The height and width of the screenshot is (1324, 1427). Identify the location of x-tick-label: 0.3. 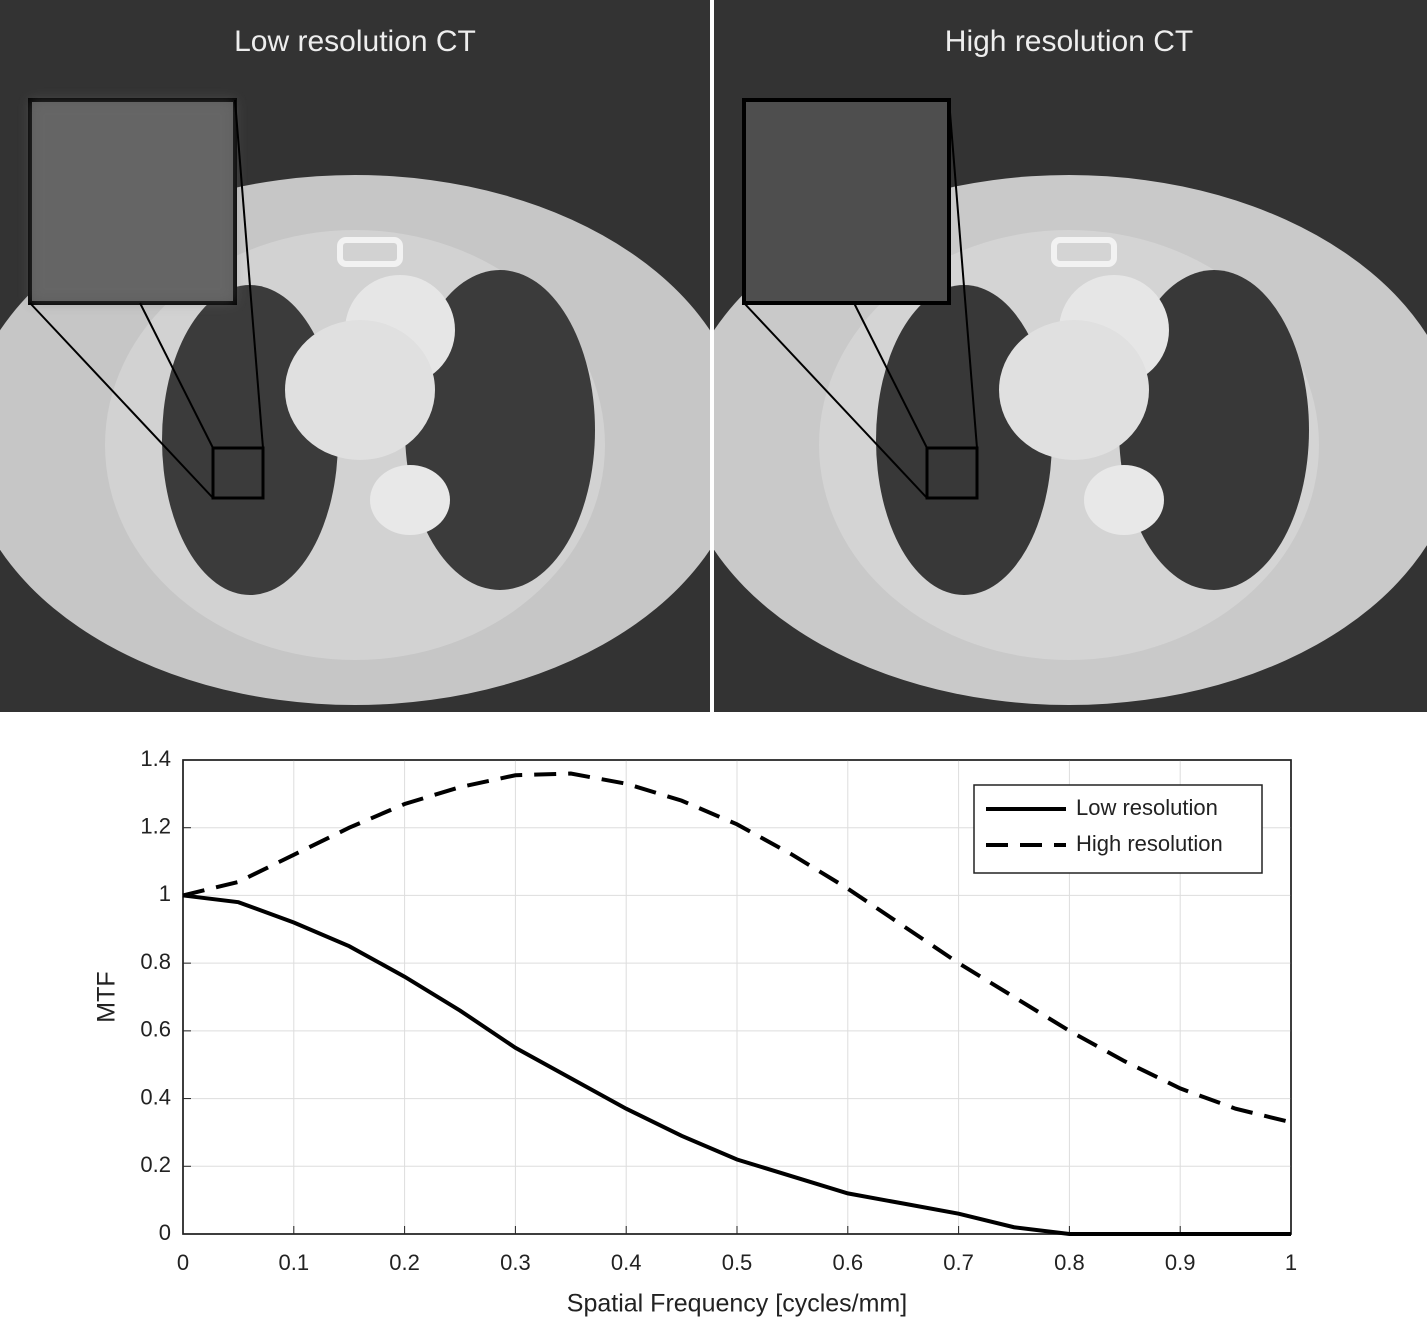
(515, 1262).